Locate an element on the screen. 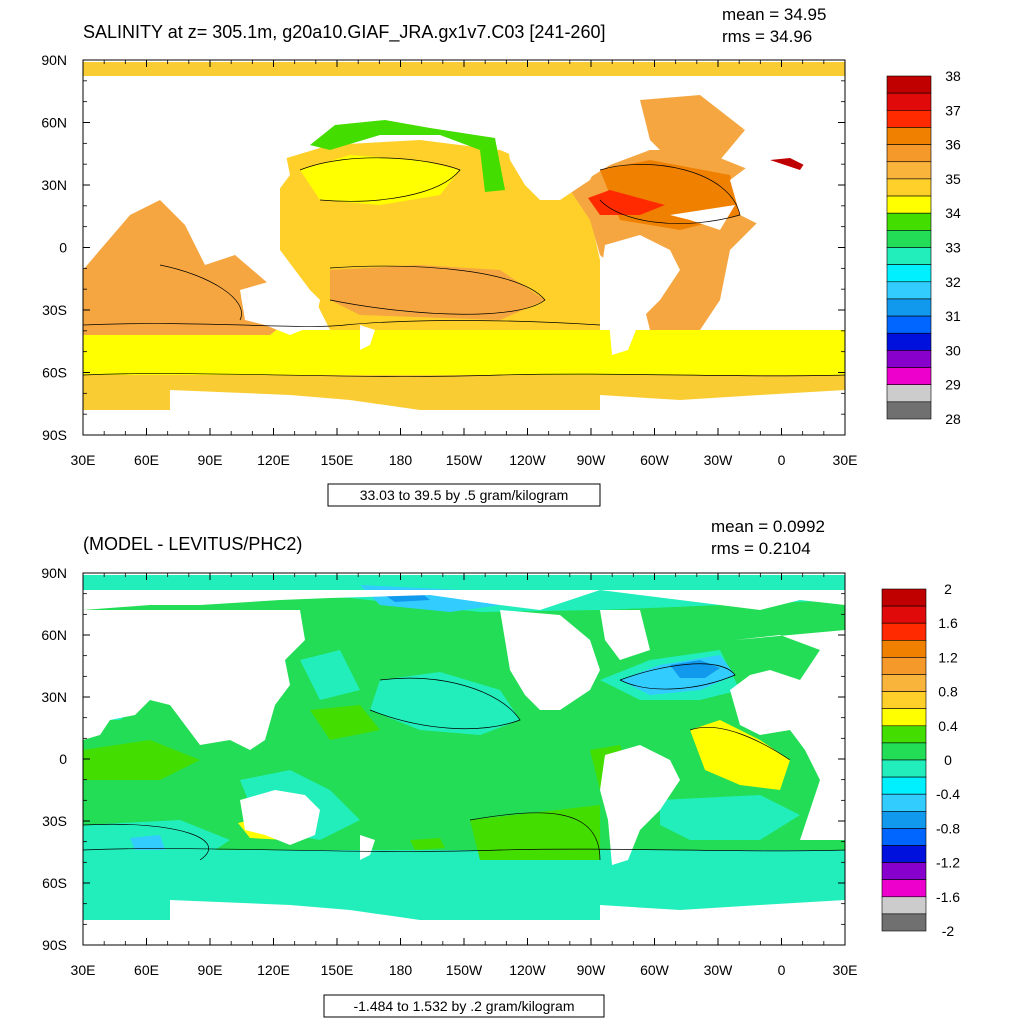  difference-units-box is located at coordinates (464, 1006).